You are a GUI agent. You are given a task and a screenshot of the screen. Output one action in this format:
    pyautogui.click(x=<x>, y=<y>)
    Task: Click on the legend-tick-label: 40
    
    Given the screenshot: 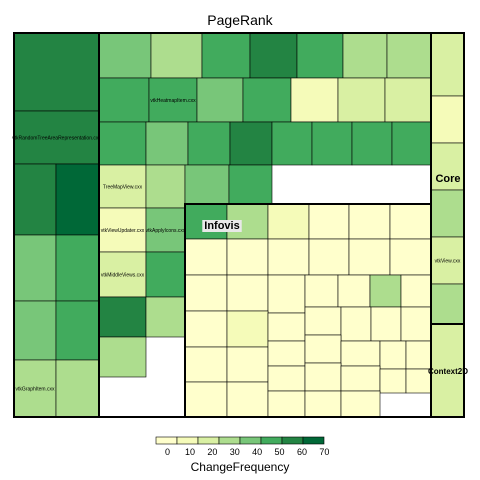 What is the action you would take?
    pyautogui.click(x=257, y=452)
    